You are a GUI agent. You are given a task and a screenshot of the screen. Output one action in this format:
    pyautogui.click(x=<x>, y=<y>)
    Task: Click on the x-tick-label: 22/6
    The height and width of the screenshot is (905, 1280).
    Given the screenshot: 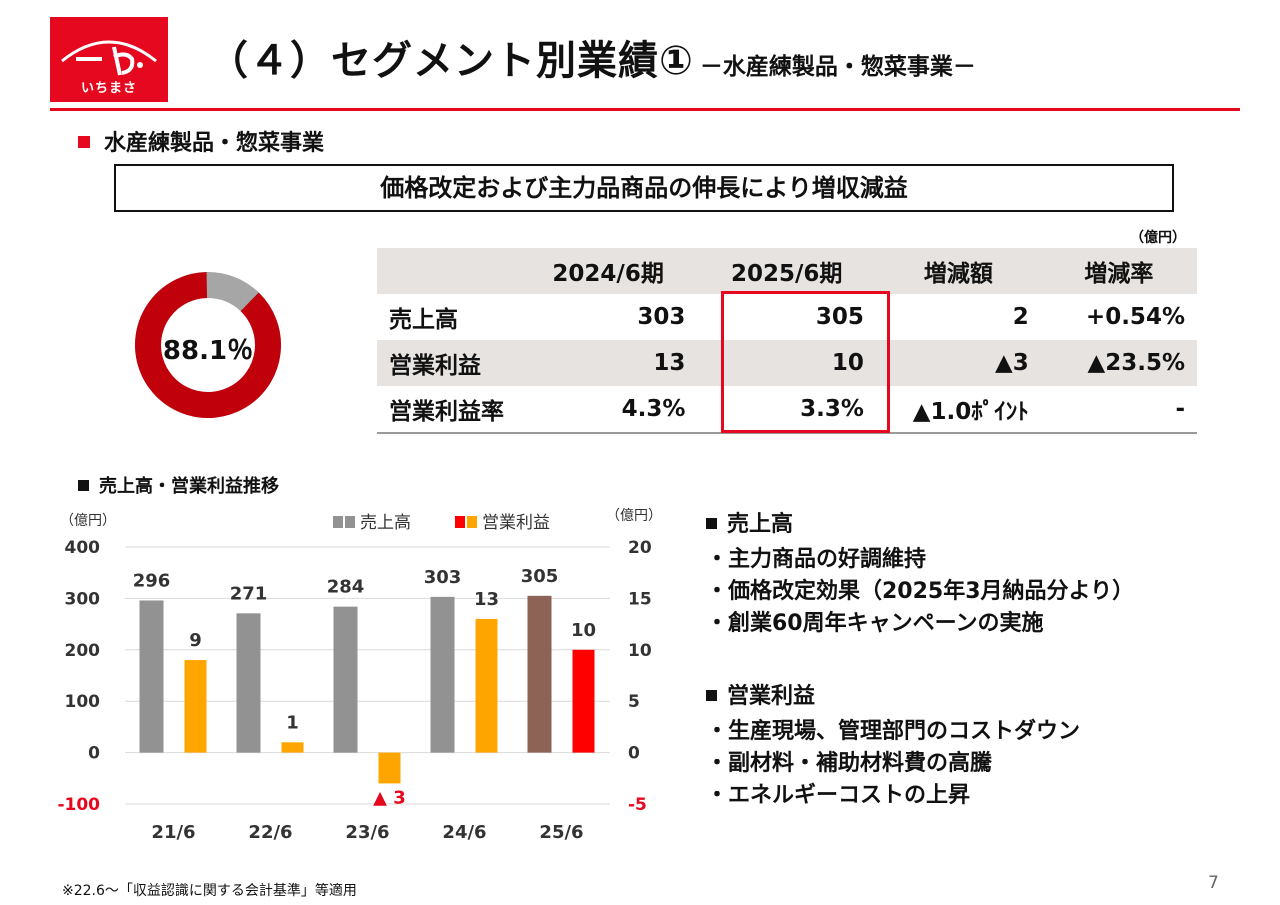 What is the action you would take?
    pyautogui.click(x=270, y=832)
    